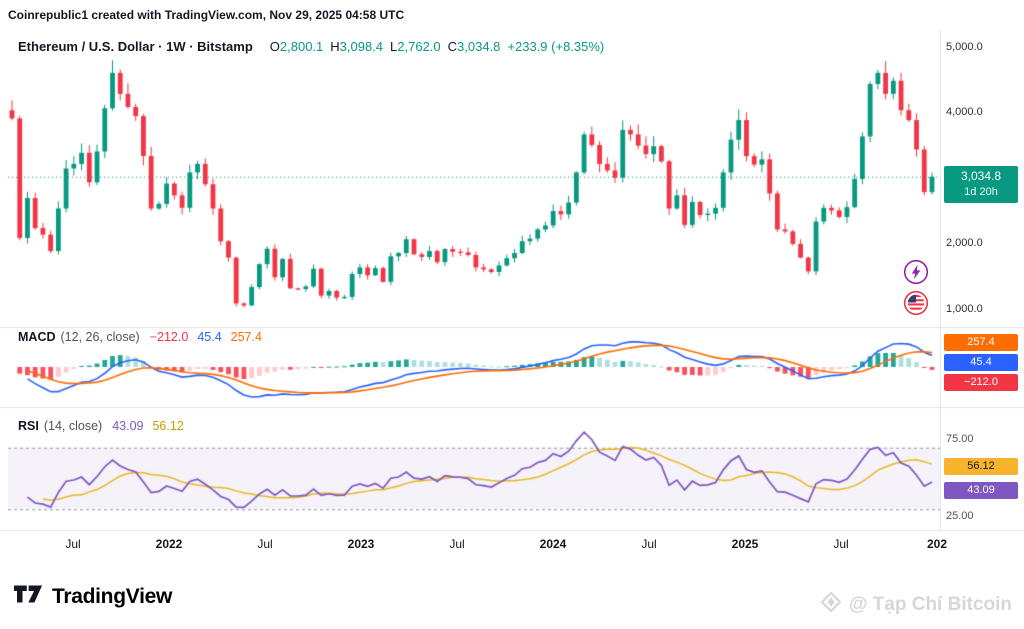 The width and height of the screenshot is (1024, 629). What do you see at coordinates (169, 337) in the screenshot?
I see `macd-hist-value: −212.0` at bounding box center [169, 337].